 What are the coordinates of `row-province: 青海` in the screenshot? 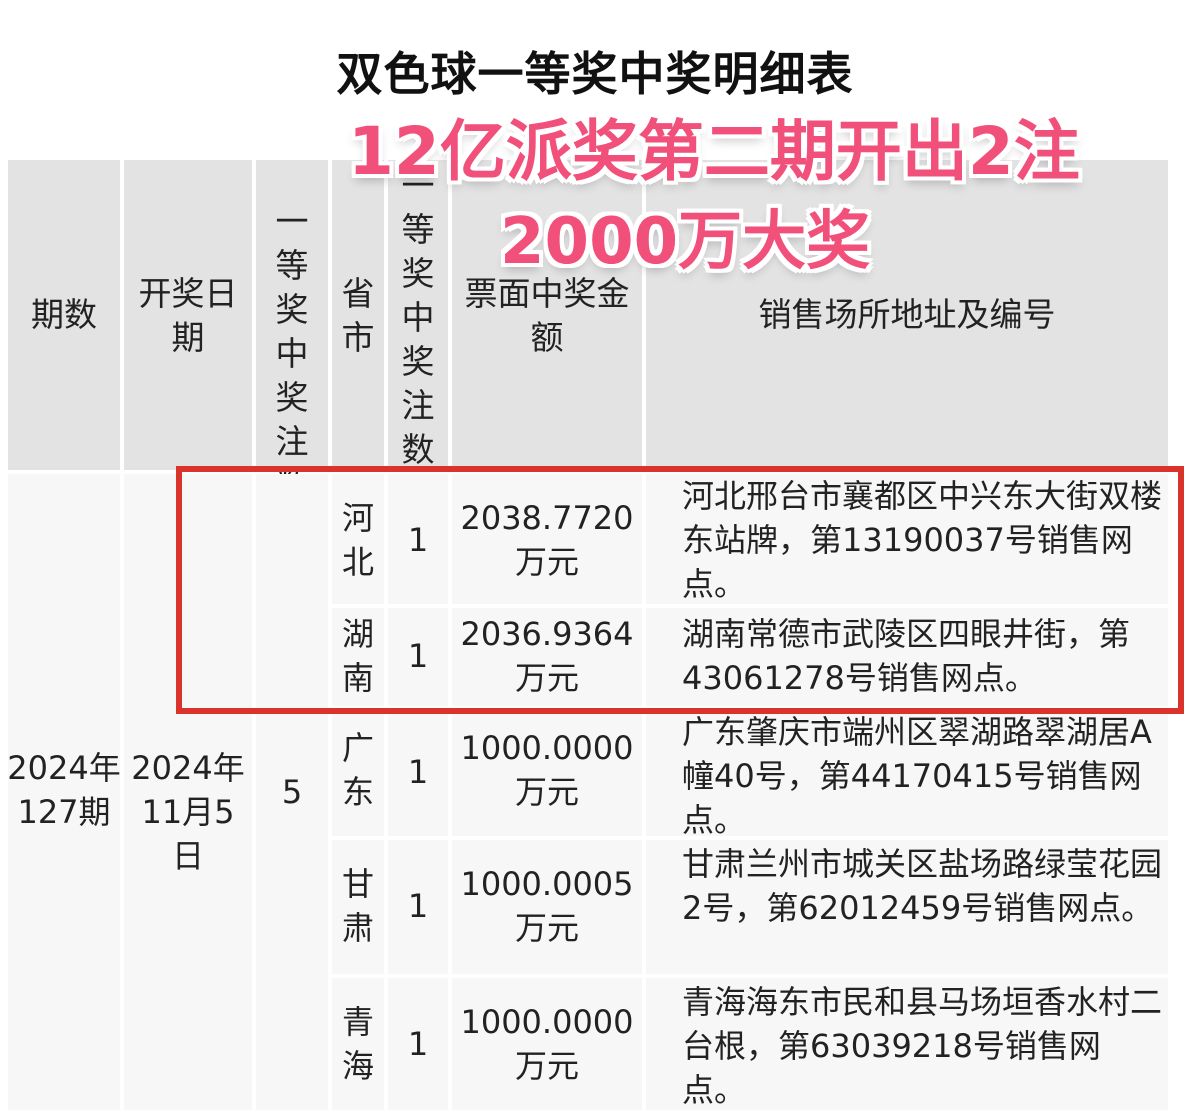 It's located at (357, 1044).